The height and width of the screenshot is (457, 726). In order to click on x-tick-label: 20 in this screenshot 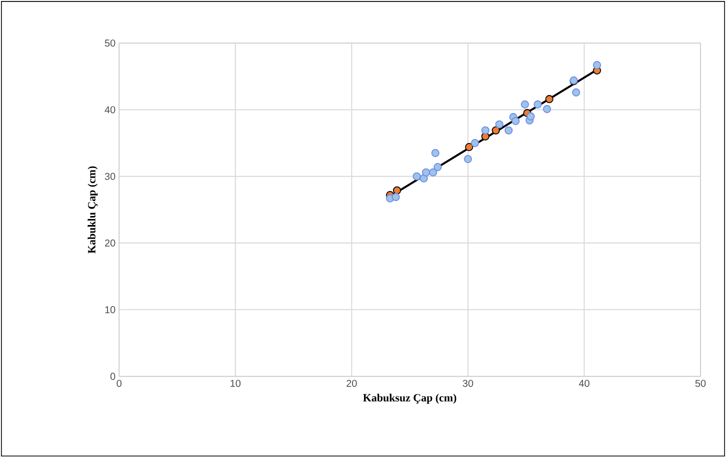, I will do `click(351, 383)`.